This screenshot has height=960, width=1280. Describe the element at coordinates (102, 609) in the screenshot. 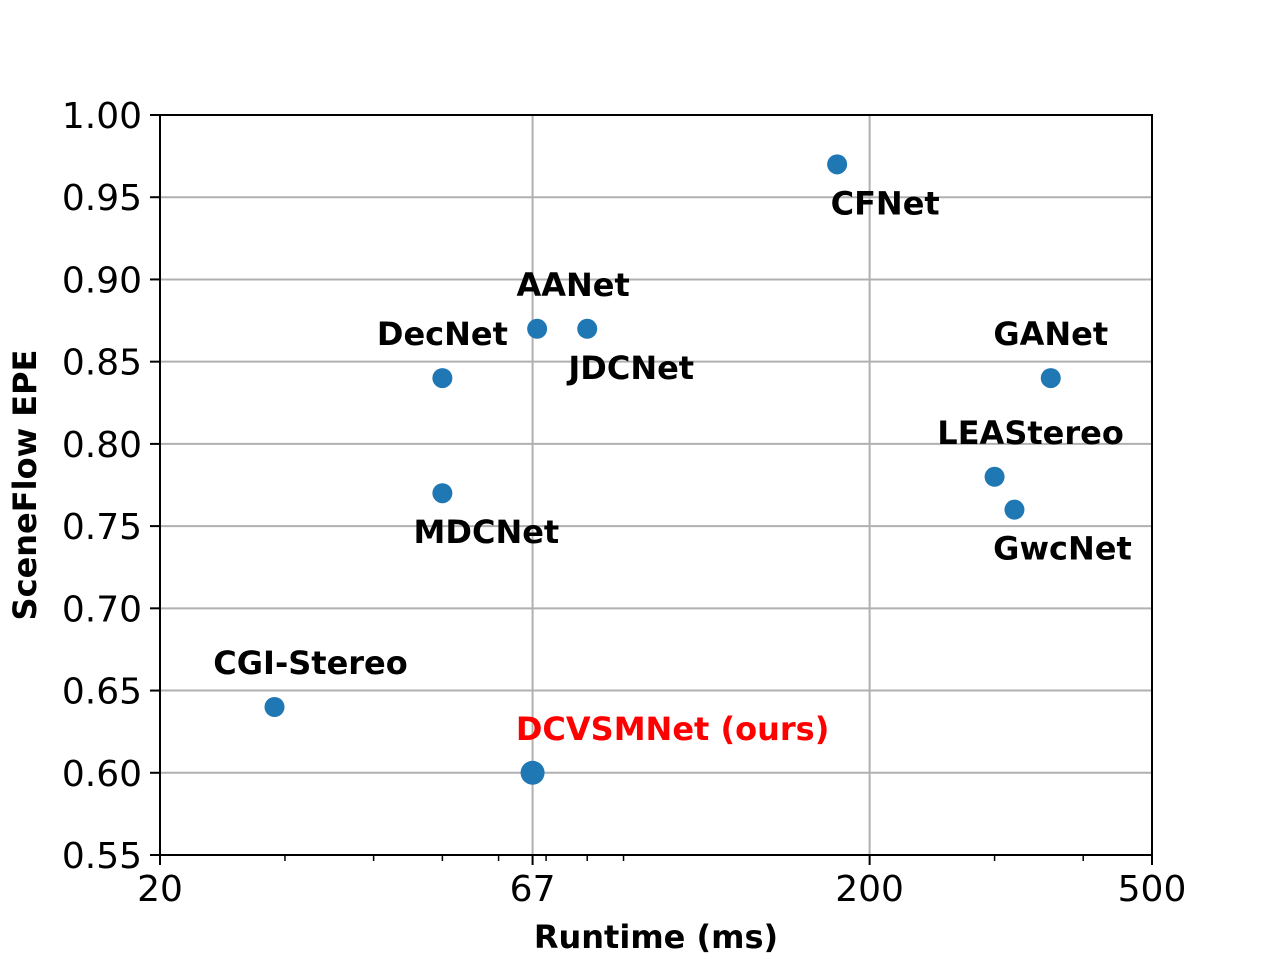

I see `y-tick-label: 0.70` at that location.